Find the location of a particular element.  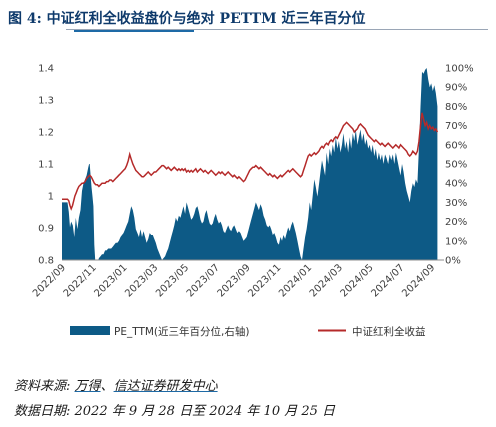

figure-title: 图 4: 中证红利全收益盘价与绝对 PETTM 近三年百分位 is located at coordinates (248, 20).